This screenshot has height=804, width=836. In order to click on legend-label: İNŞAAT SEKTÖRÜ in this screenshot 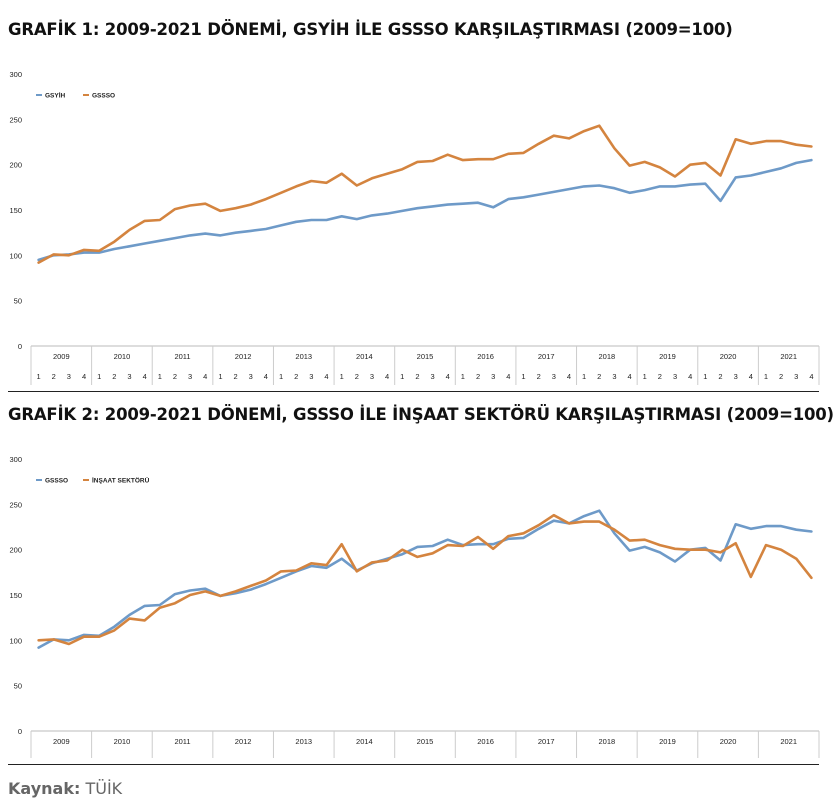, I will do `click(121, 480)`.